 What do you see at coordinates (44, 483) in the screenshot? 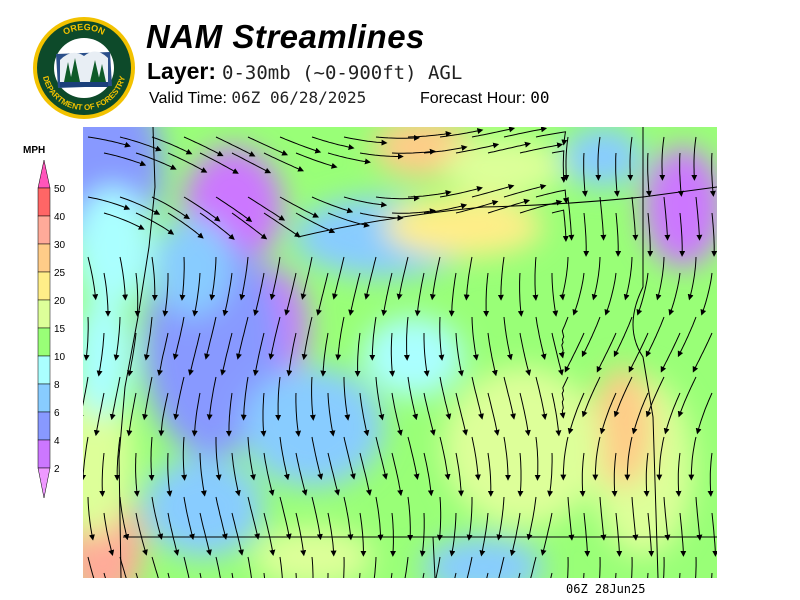
I see `legend-under-arrow` at bounding box center [44, 483].